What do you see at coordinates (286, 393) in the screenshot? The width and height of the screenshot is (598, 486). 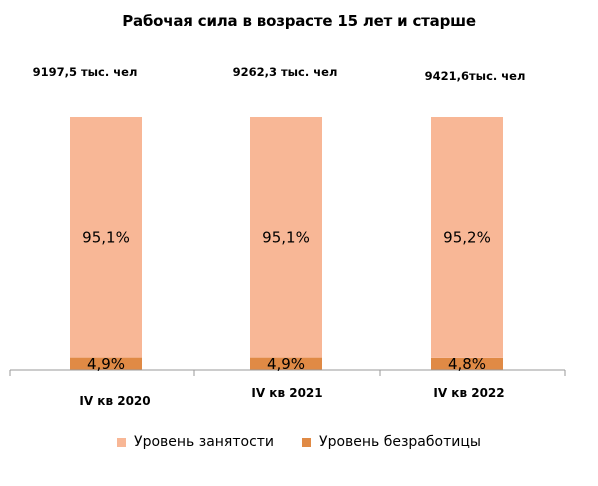 I see `category-label-1: IV кв 2021` at bounding box center [286, 393].